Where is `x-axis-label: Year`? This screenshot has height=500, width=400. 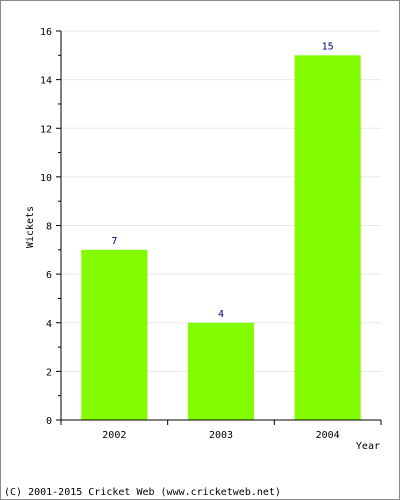 x-axis-label: Year is located at coordinates (368, 446).